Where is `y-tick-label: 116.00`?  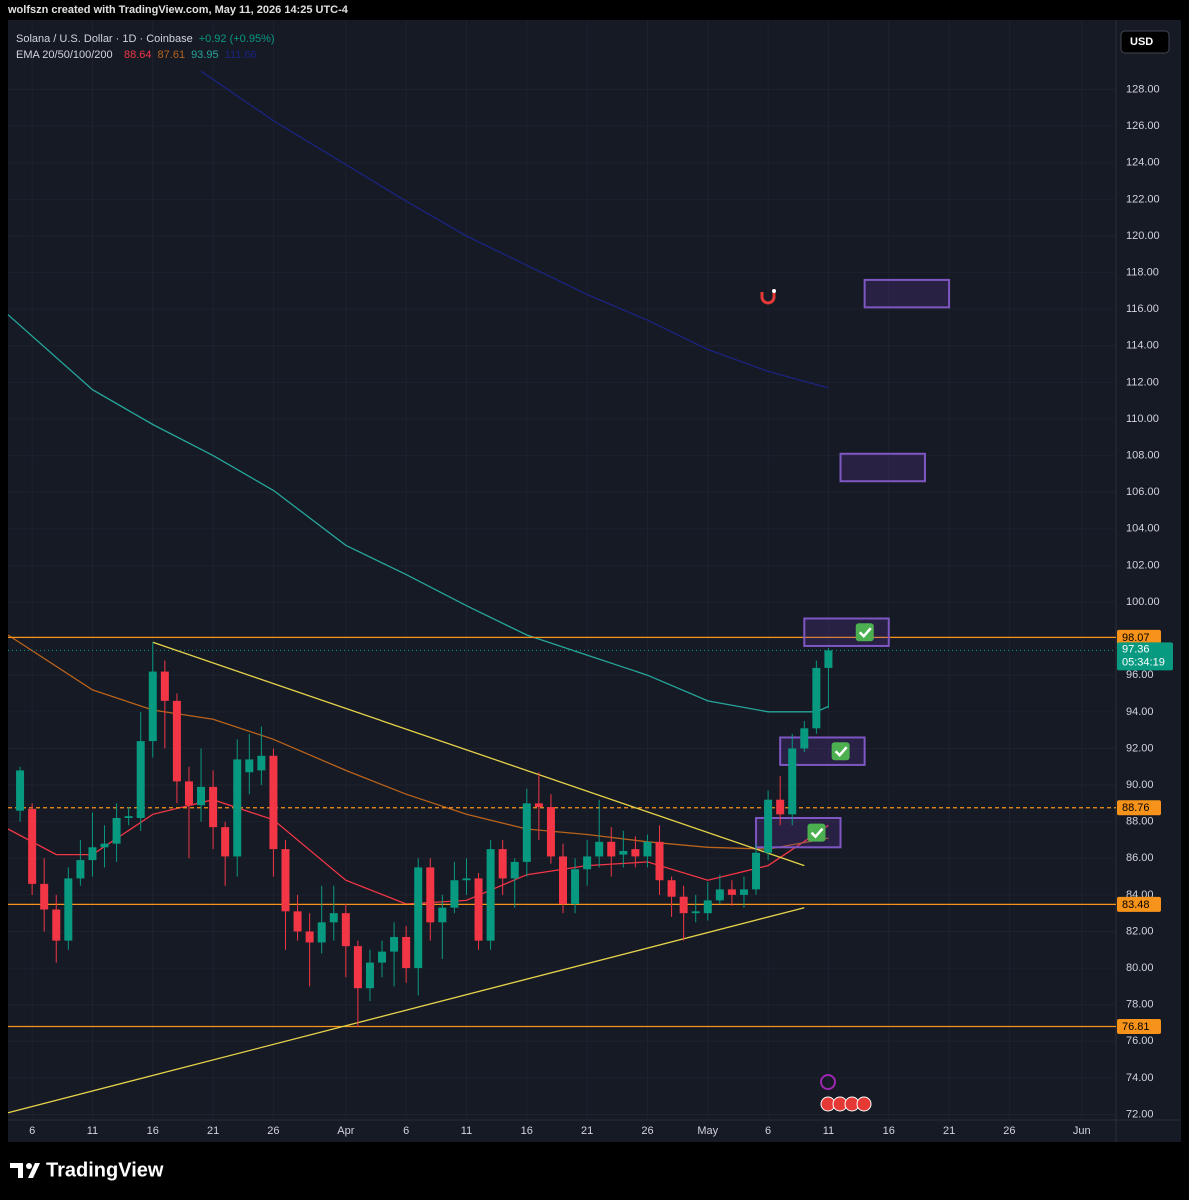 y-tick-label: 116.00 is located at coordinates (1142, 309).